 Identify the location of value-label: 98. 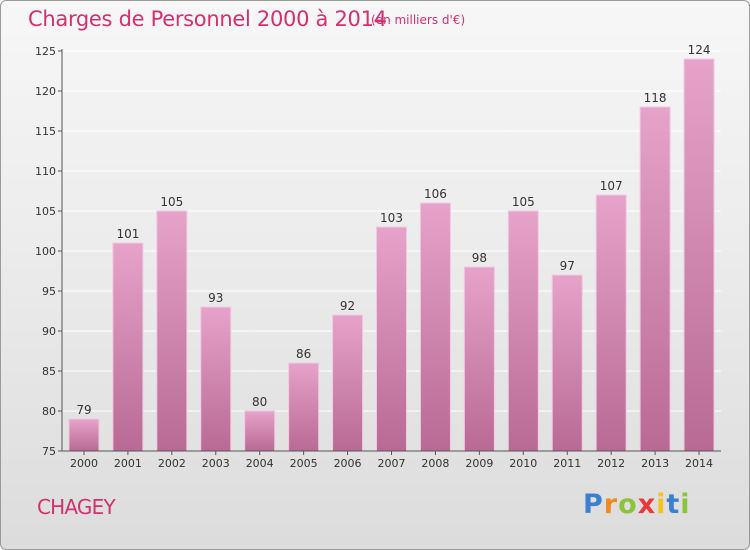
(479, 258).